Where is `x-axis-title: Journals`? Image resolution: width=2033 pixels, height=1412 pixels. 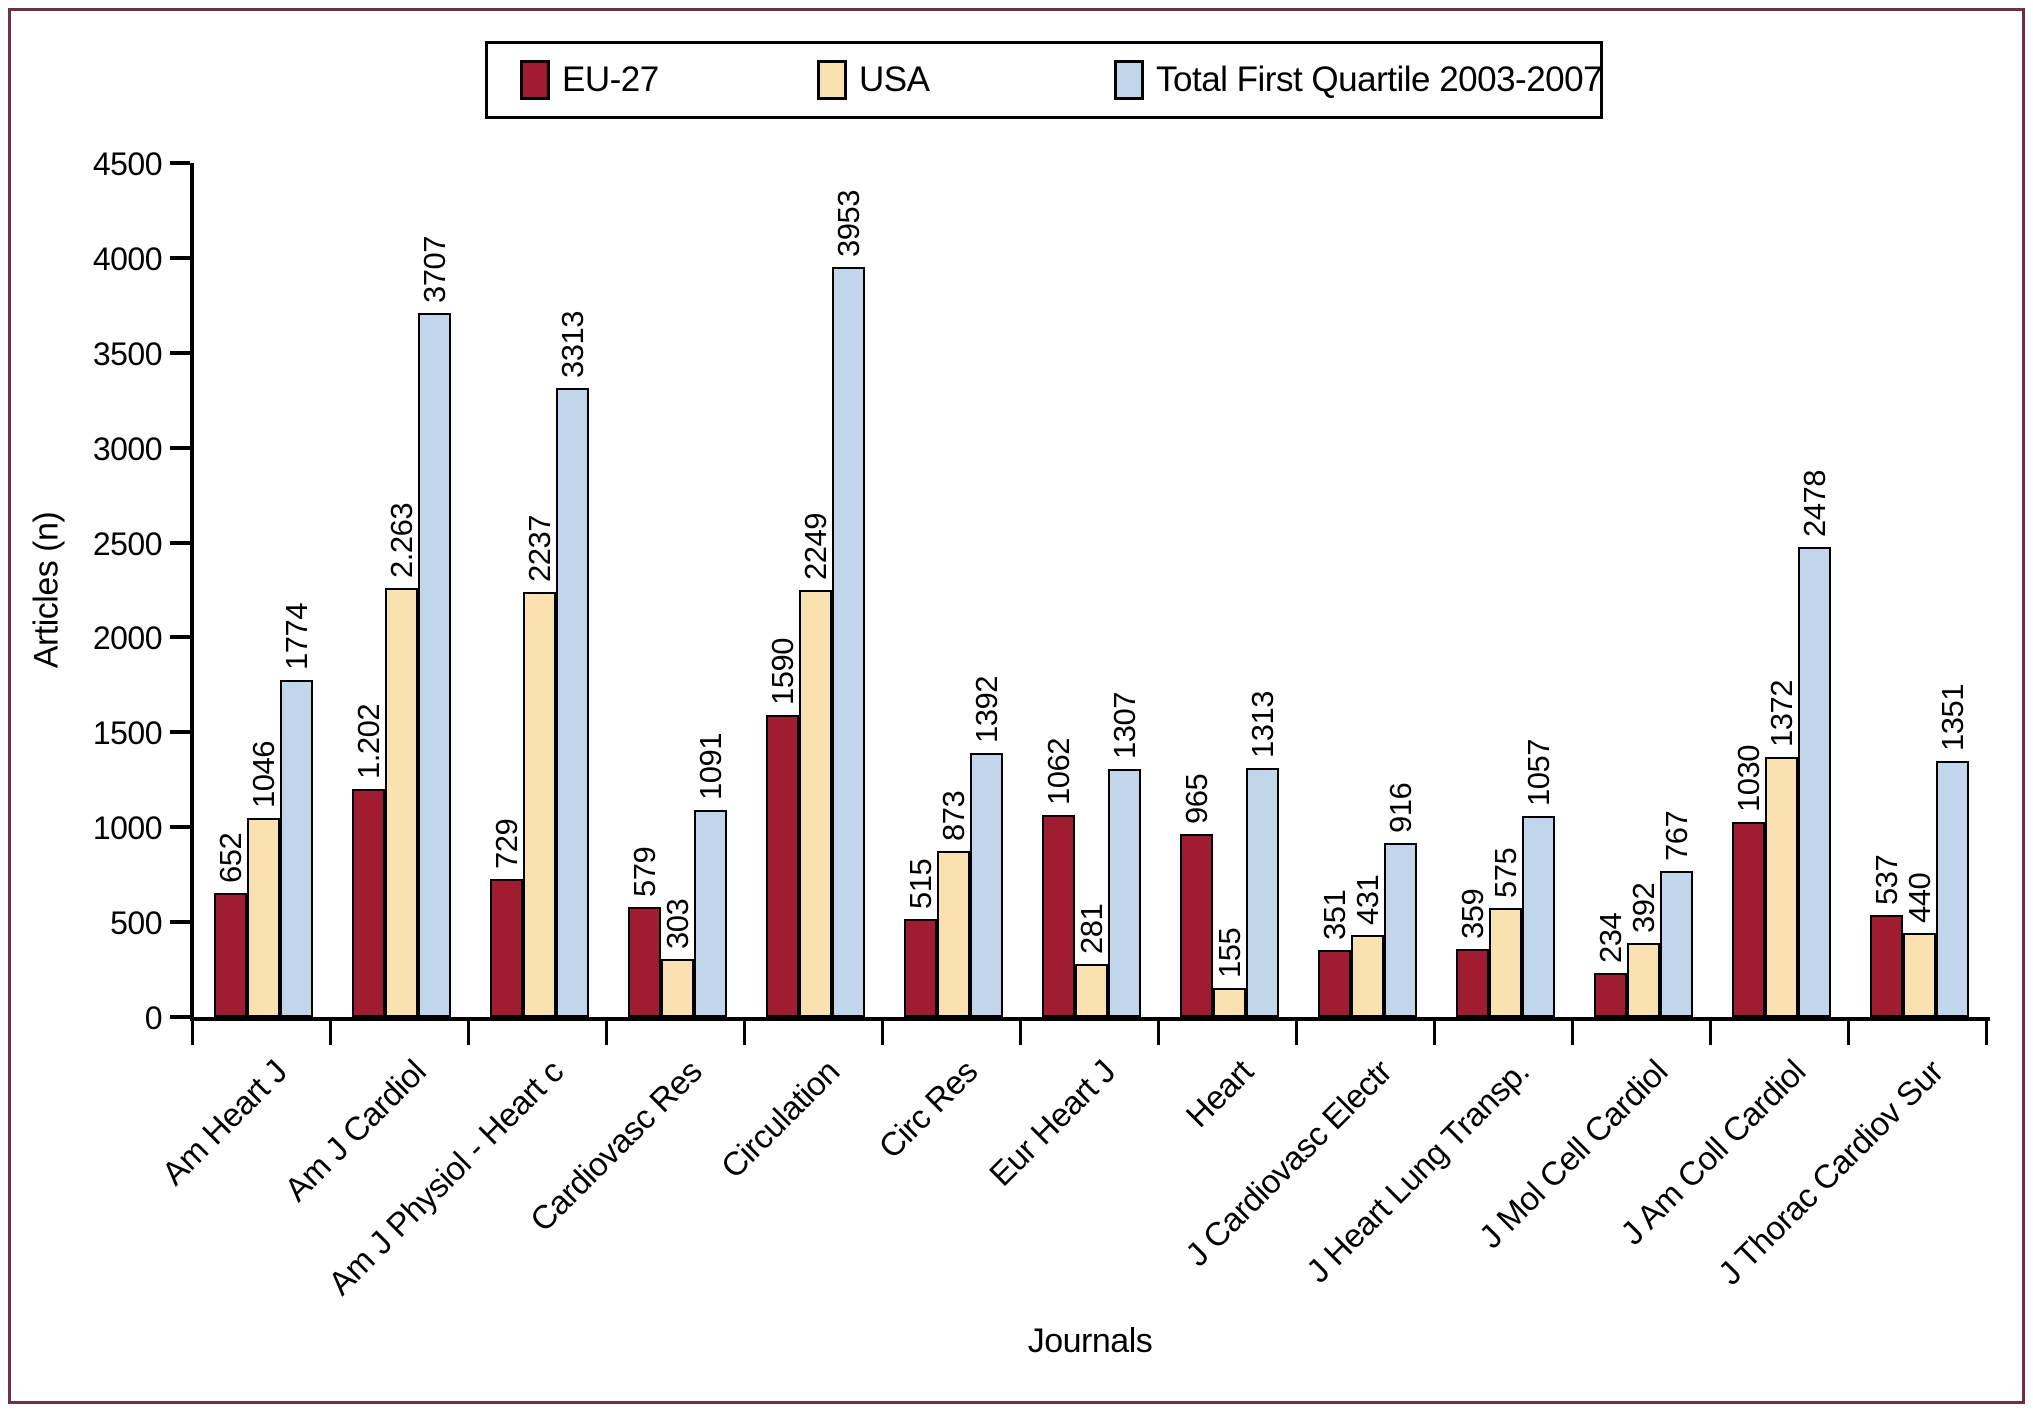 x-axis-title: Journals is located at coordinates (1090, 1341).